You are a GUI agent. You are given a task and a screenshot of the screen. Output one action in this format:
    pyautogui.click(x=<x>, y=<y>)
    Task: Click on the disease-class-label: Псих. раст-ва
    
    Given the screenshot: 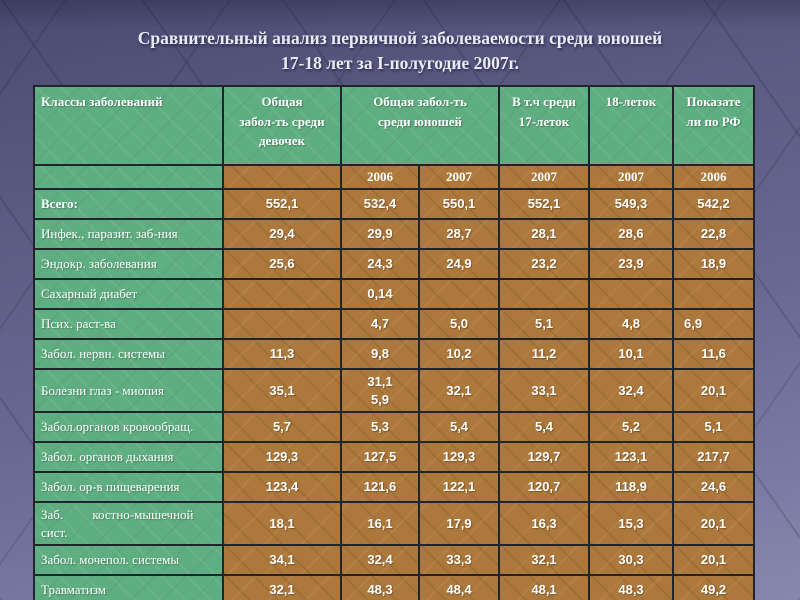 What is the action you would take?
    pyautogui.click(x=128, y=324)
    